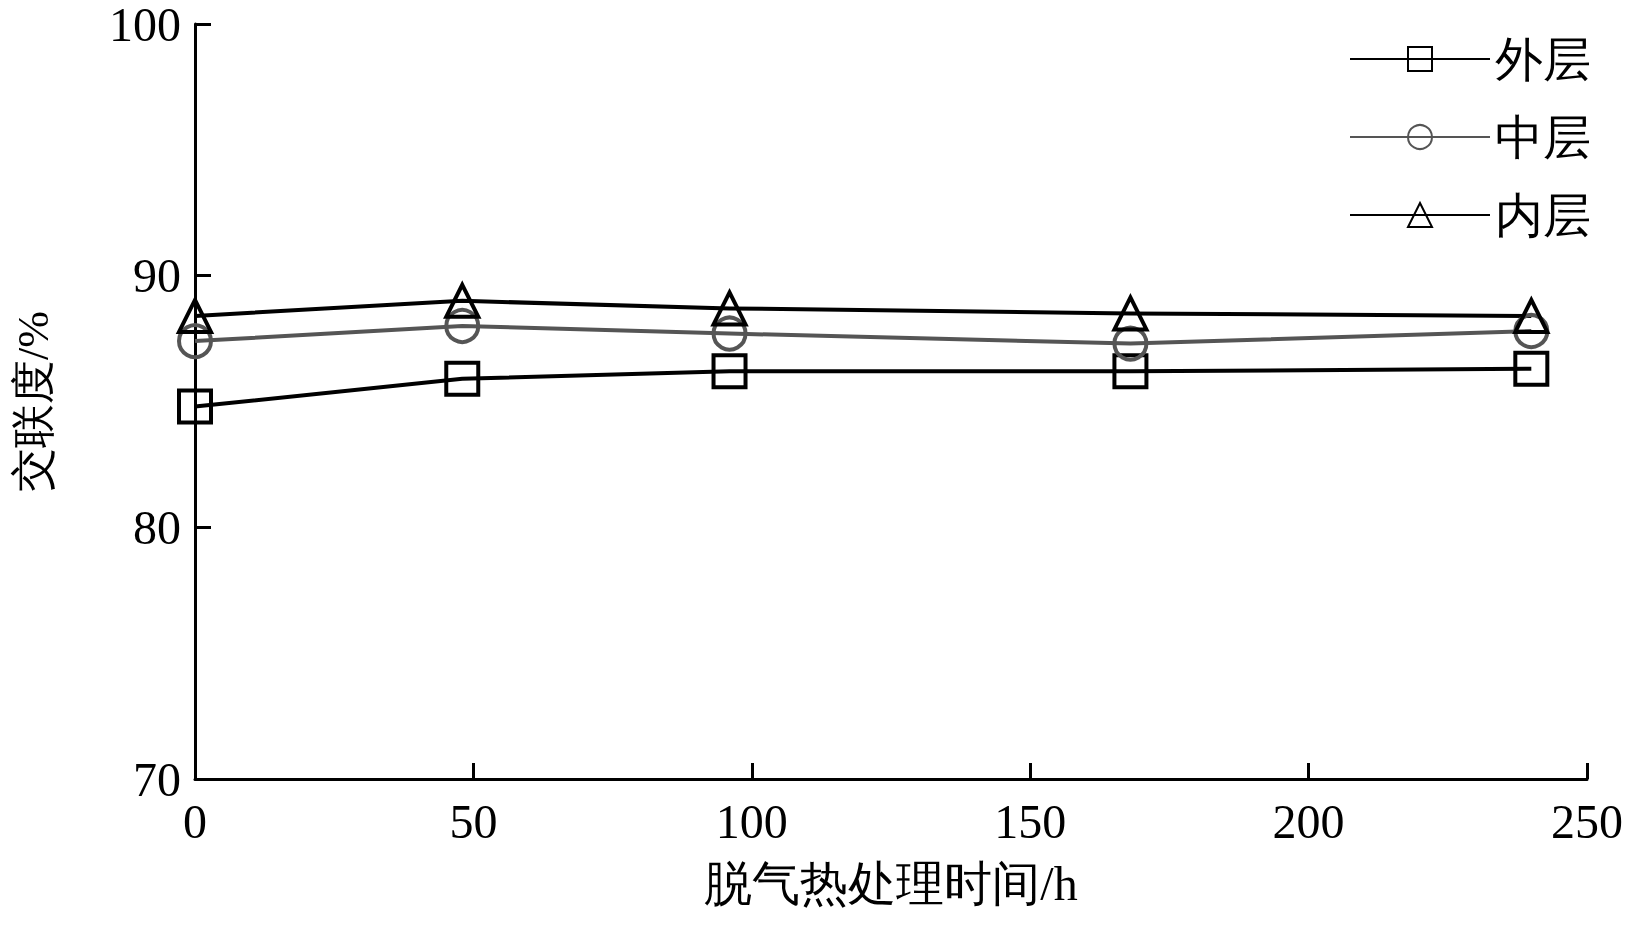 The image size is (1626, 925). I want to click on y-tick-label: 100, so click(145, 25).